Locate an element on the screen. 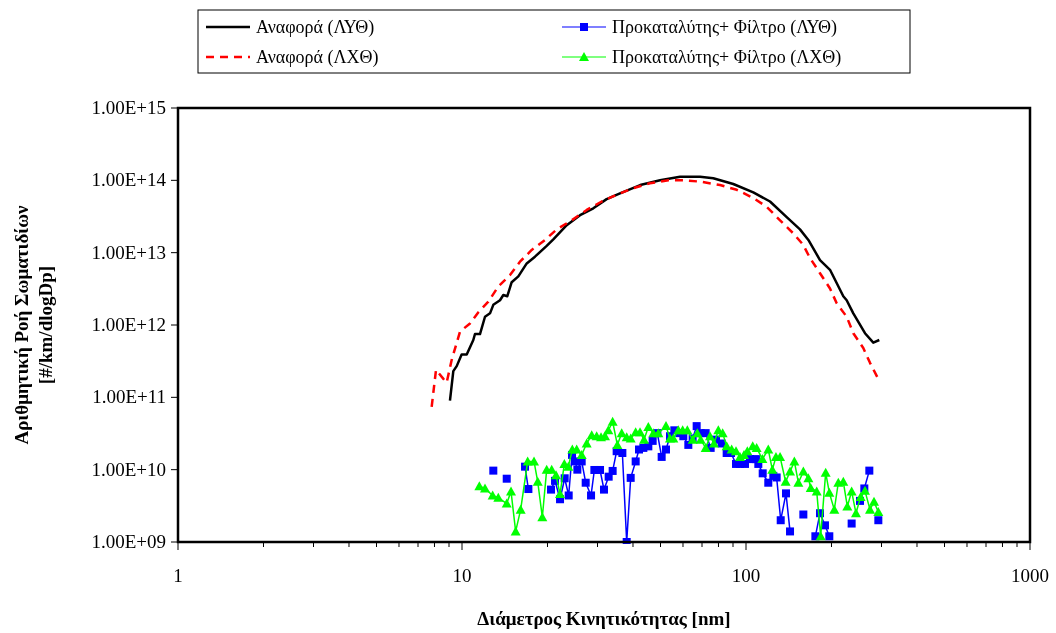  y-tick-label: 1.00E+10 is located at coordinates (128, 469).